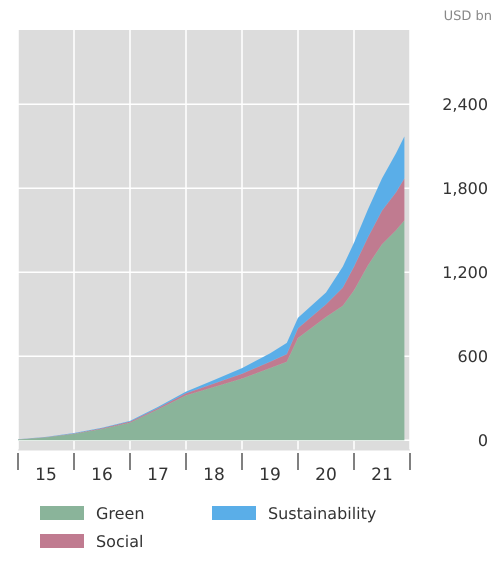 This screenshot has height=582, width=496. Describe the element at coordinates (382, 475) in the screenshot. I see `x-tick-label: 21` at that location.